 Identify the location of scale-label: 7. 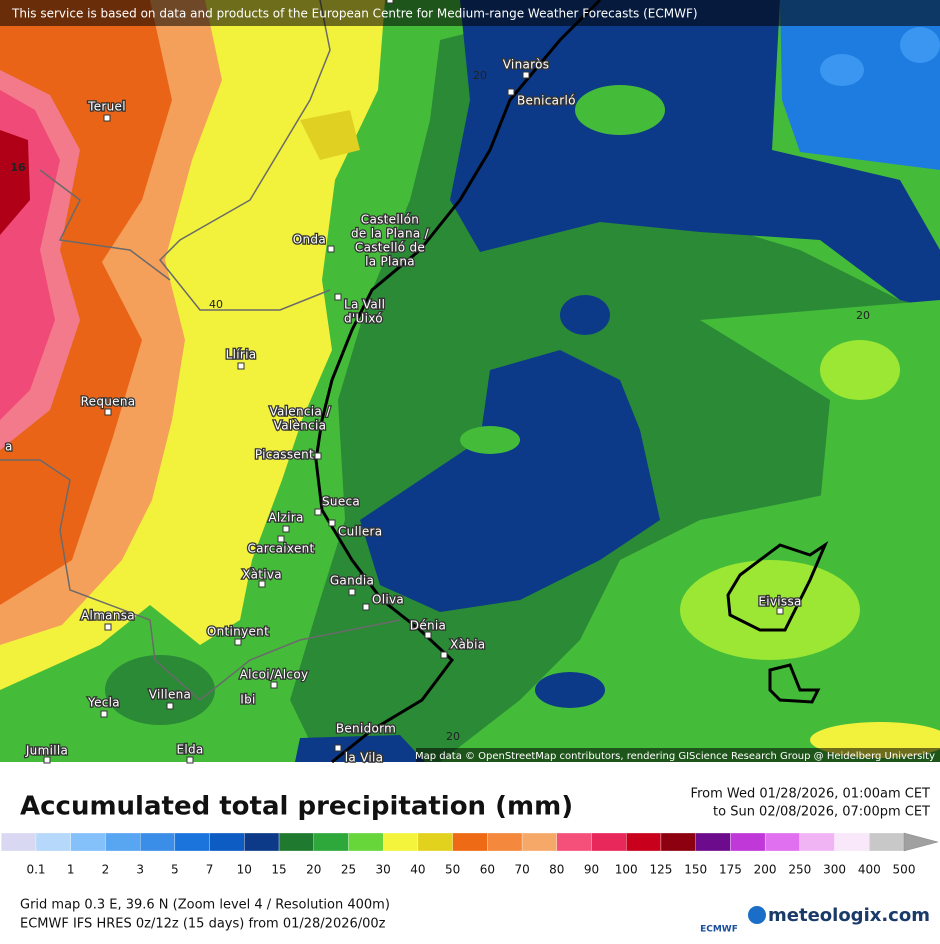
(210, 870).